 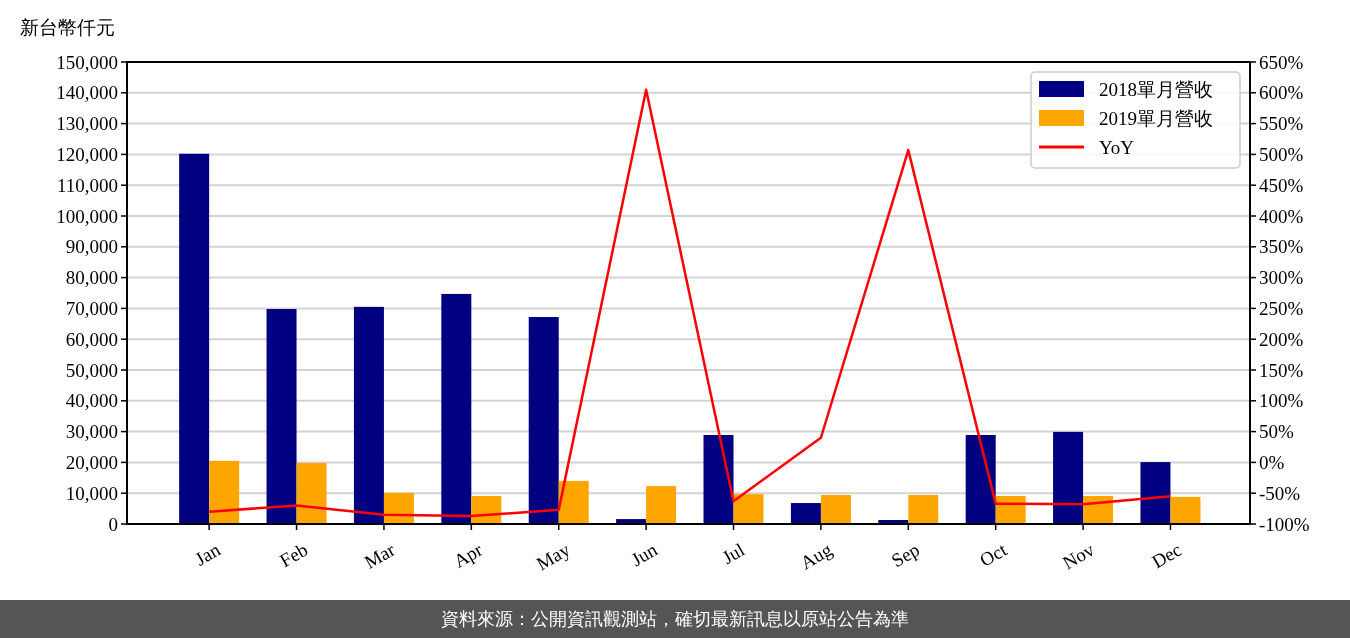 What do you see at coordinates (91, 463) in the screenshot?
I see `y-tick-label: 20,000` at bounding box center [91, 463].